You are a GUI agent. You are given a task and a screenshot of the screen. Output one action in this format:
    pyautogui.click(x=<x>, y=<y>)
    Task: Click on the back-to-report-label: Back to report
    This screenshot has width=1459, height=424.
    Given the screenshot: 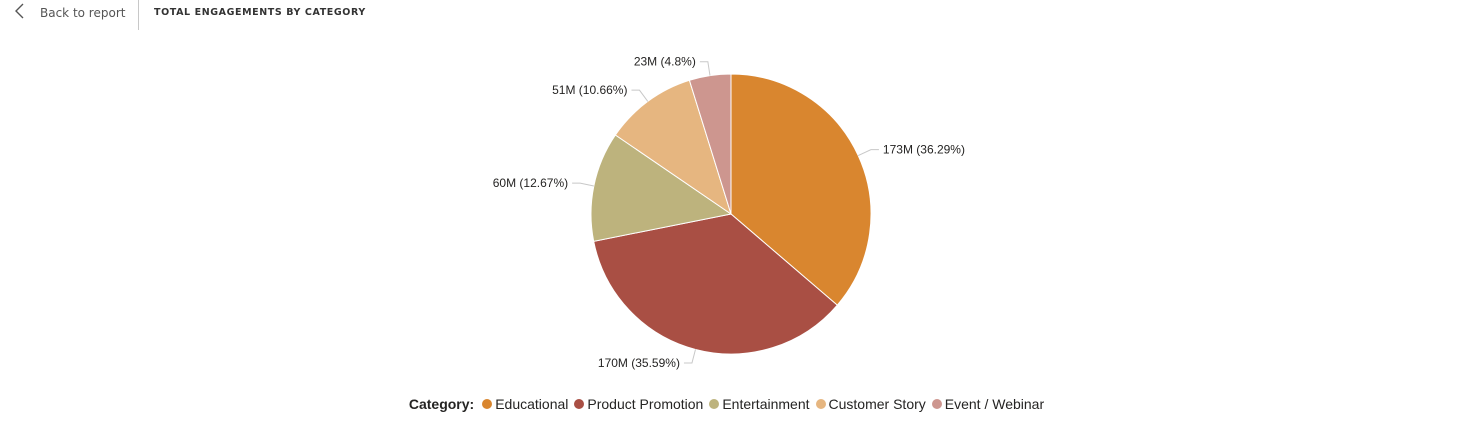 What is the action you would take?
    pyautogui.click(x=83, y=13)
    